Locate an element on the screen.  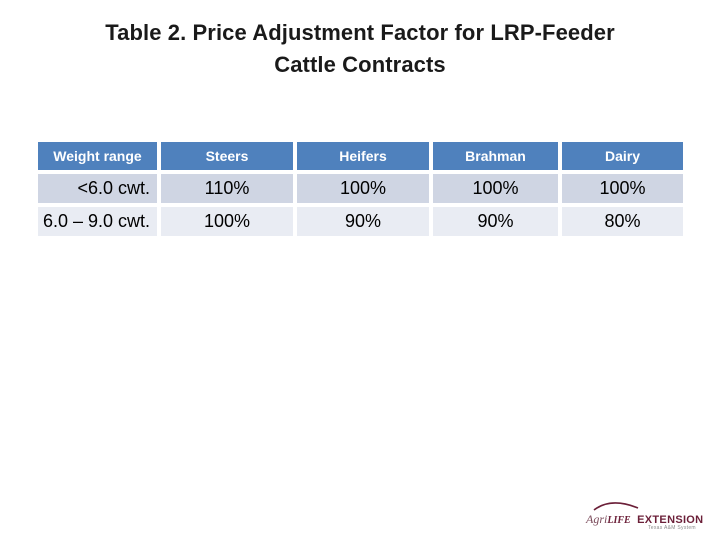
slide-title-line2: Cattle Contracts is located at coordinates (360, 64).